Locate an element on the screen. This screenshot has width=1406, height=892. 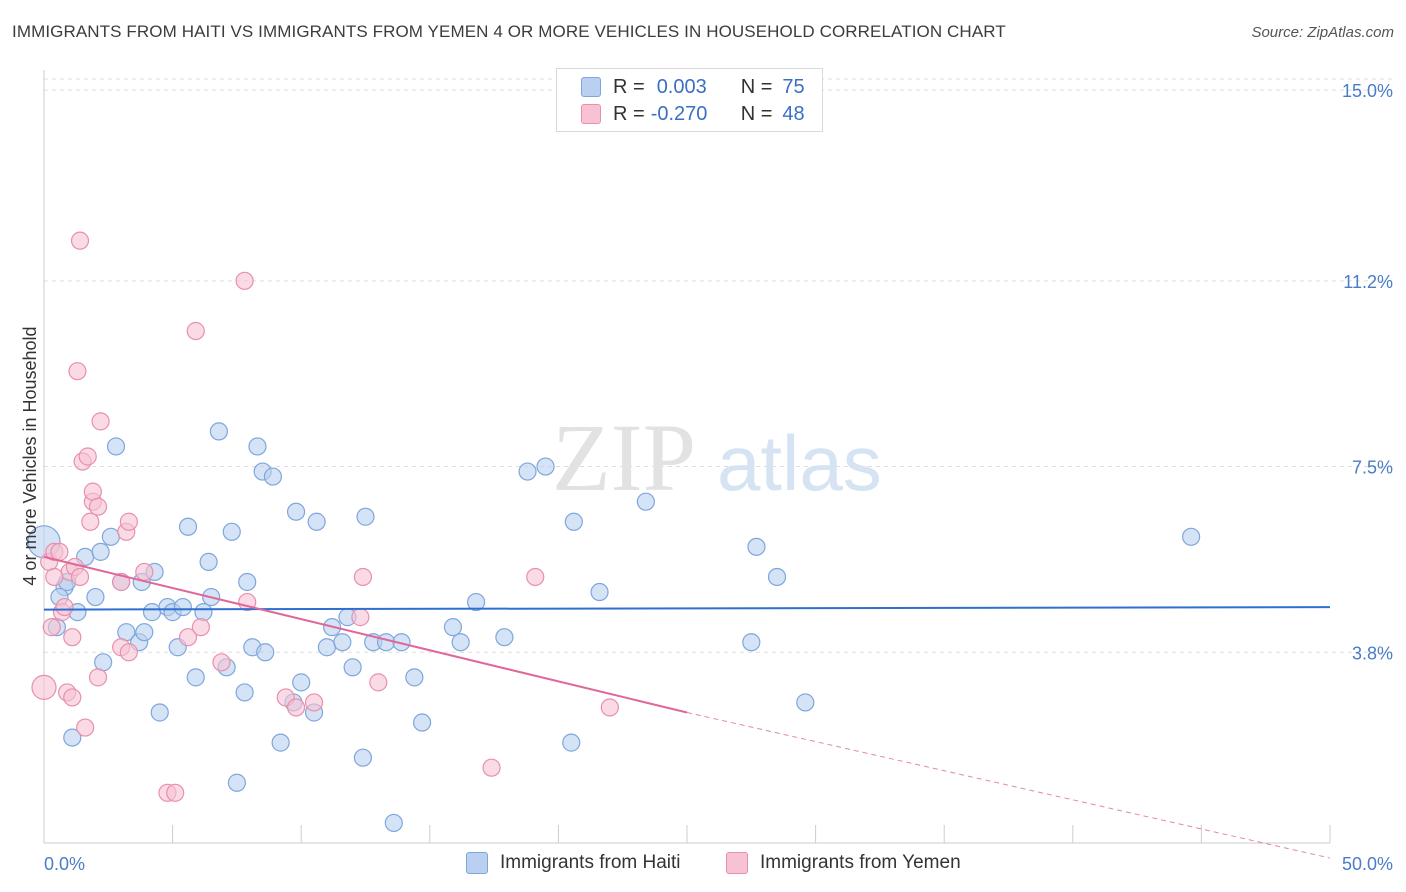
y-axis-title: 4 or more Vehicles in Household is located at coordinates (30, 455).